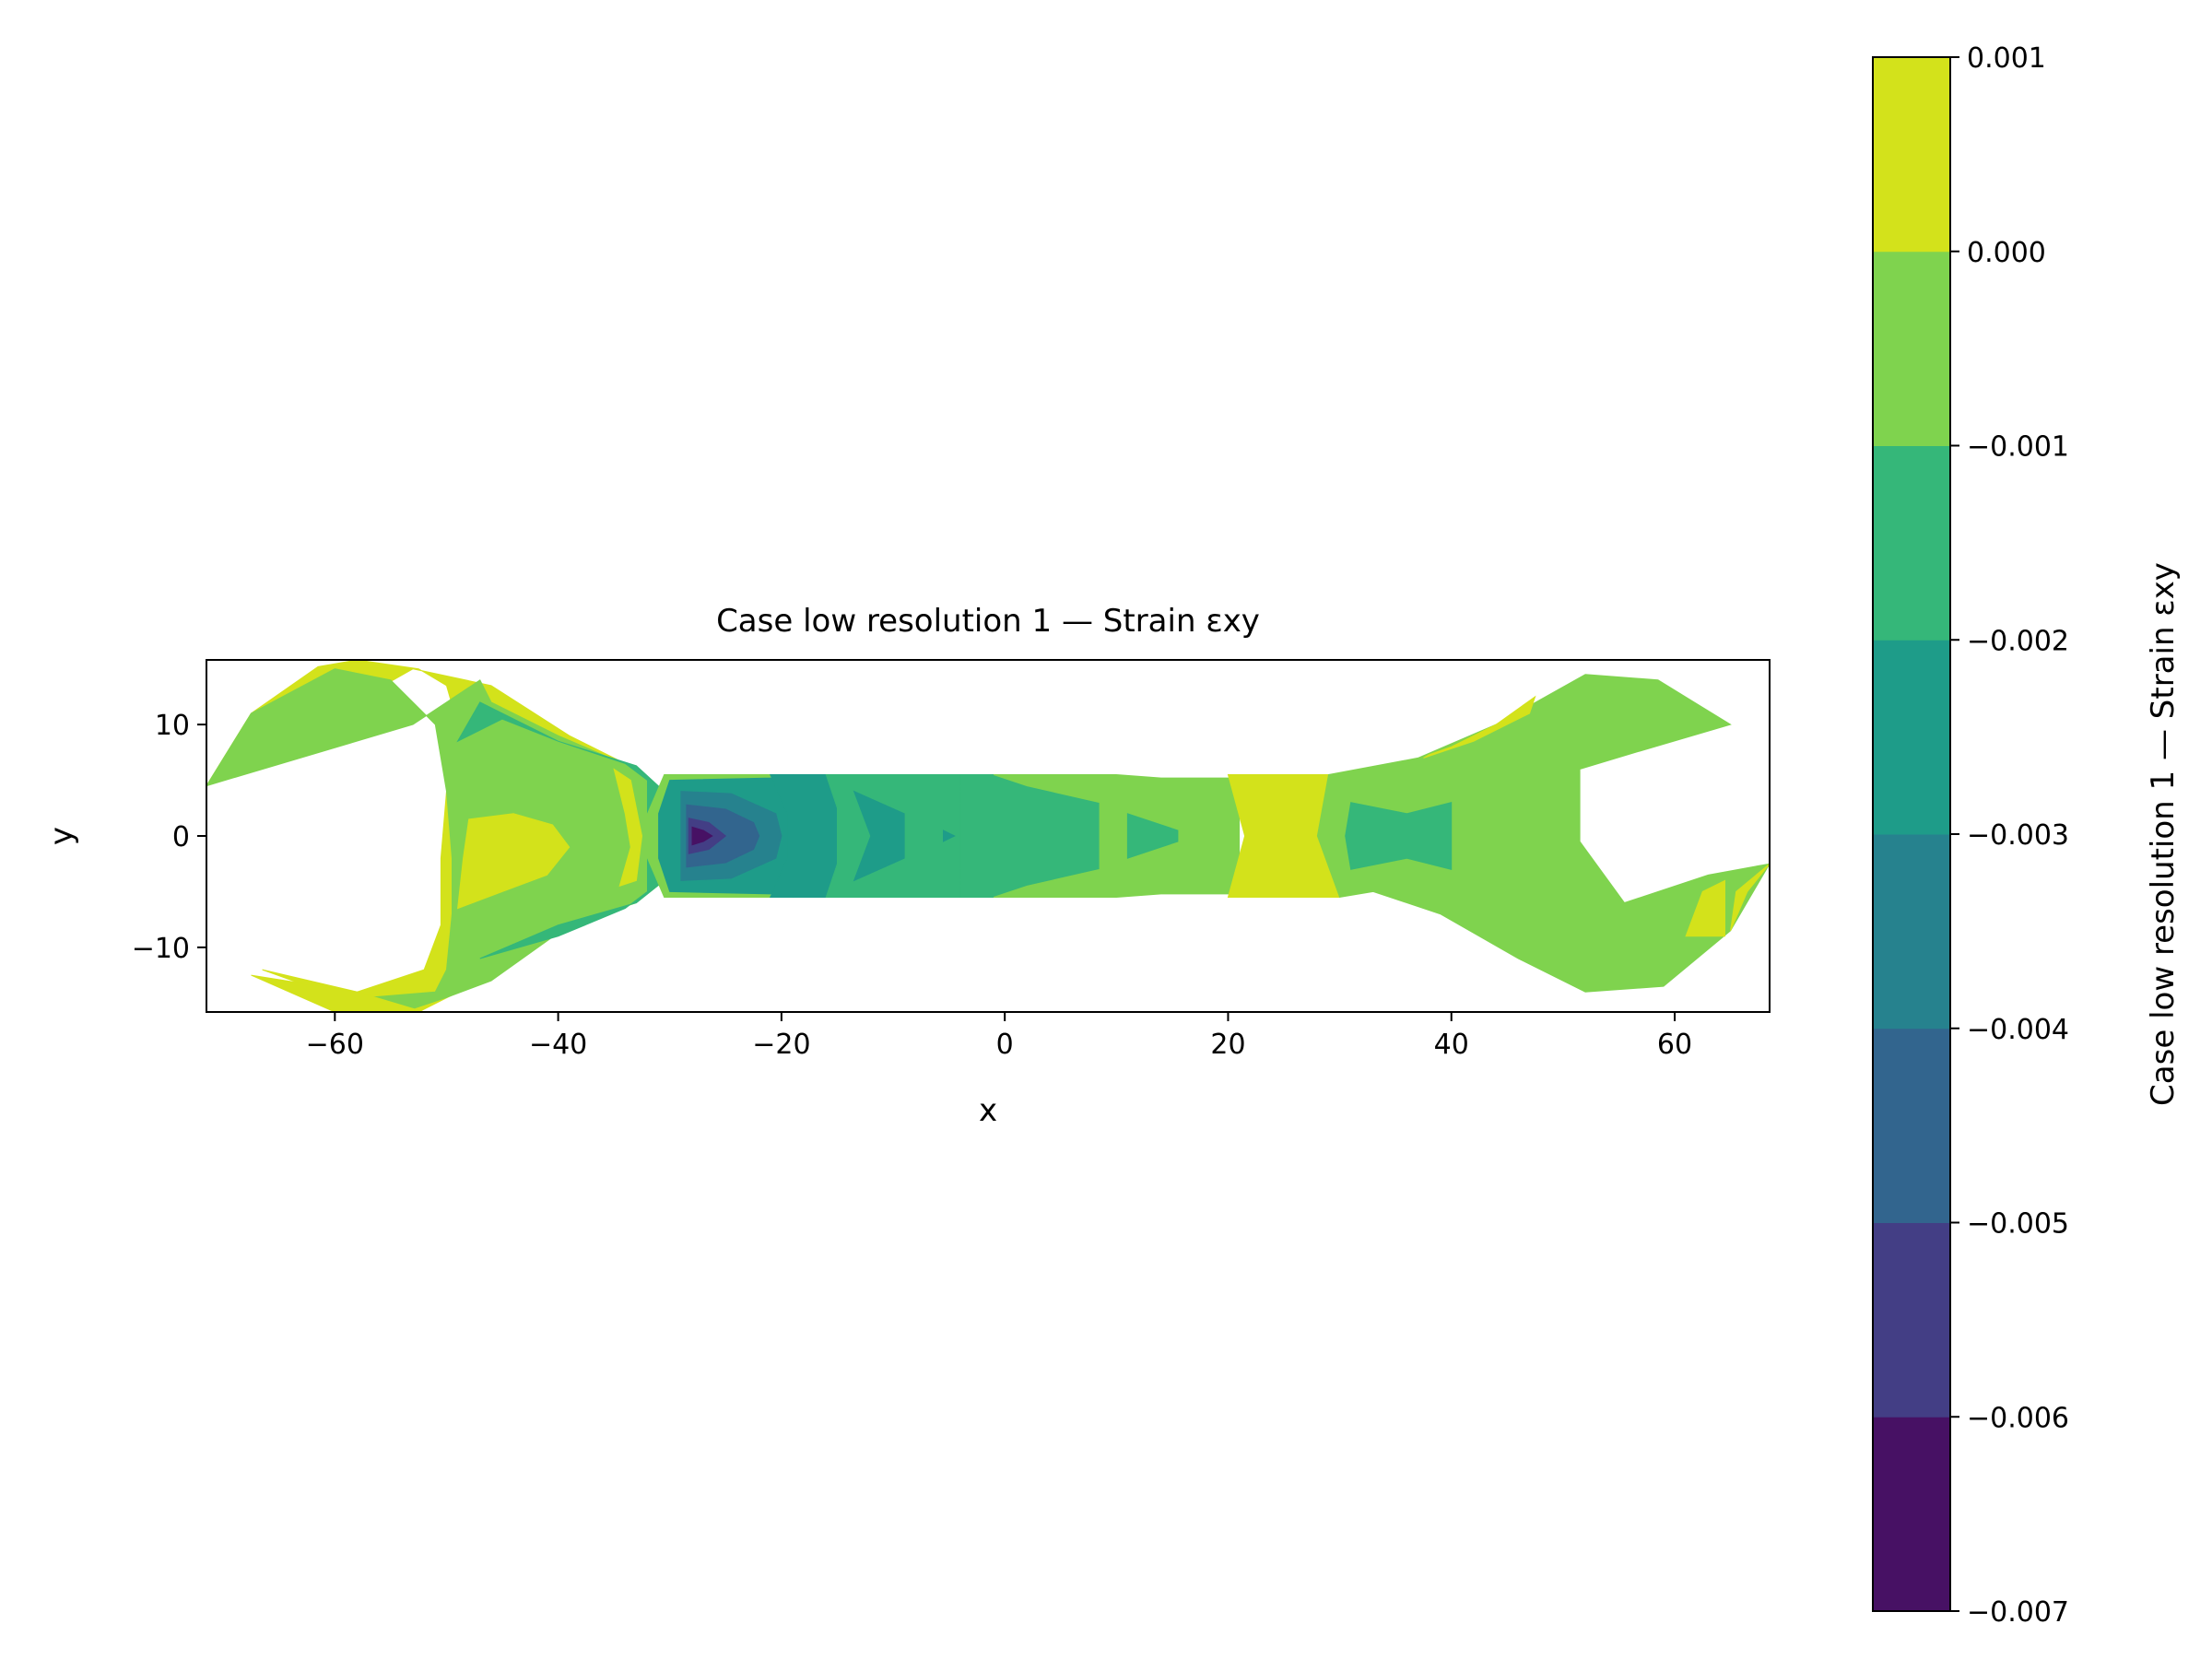 This screenshot has width=2212, height=1659. What do you see at coordinates (2018, 1030) in the screenshot?
I see `colorbar-tick-label: −0.004` at bounding box center [2018, 1030].